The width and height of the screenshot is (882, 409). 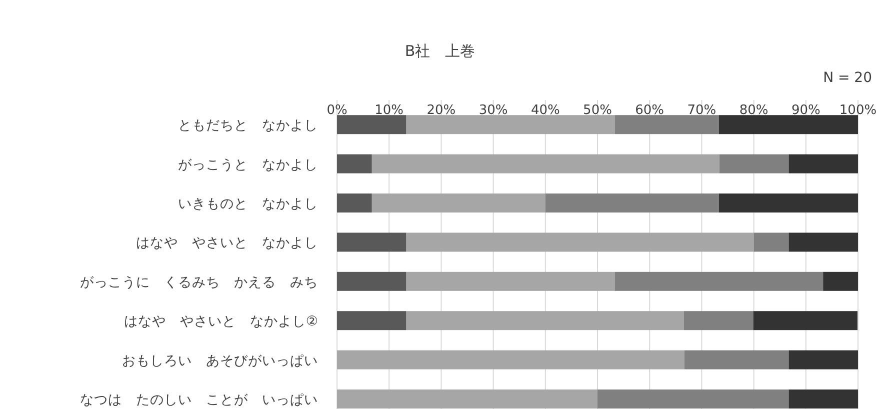 I want to click on x-tick-label: 90%, so click(x=805, y=110).